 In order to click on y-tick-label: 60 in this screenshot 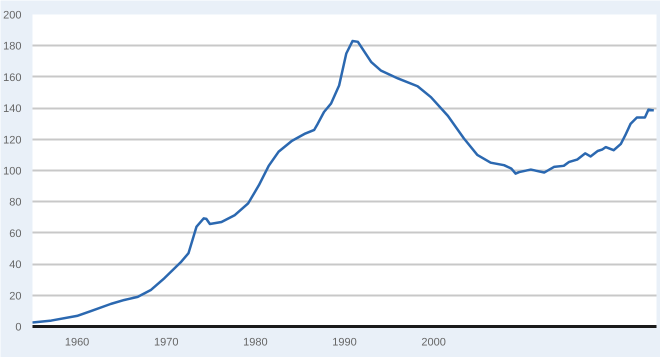, I will do `click(15, 234)`.